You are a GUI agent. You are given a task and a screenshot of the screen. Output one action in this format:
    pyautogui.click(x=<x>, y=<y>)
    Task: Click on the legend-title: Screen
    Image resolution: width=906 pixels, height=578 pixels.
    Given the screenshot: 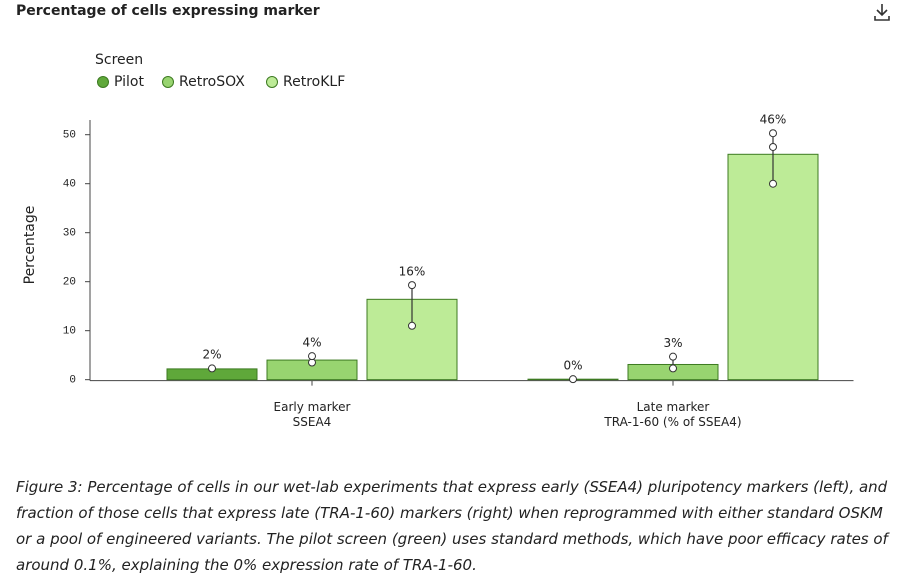 What is the action you would take?
    pyautogui.click(x=119, y=60)
    